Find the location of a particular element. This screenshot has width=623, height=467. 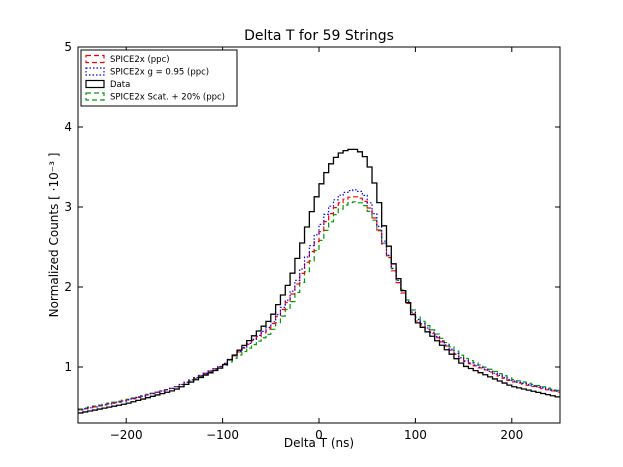

x-tick-label: −200 is located at coordinates (126, 435).